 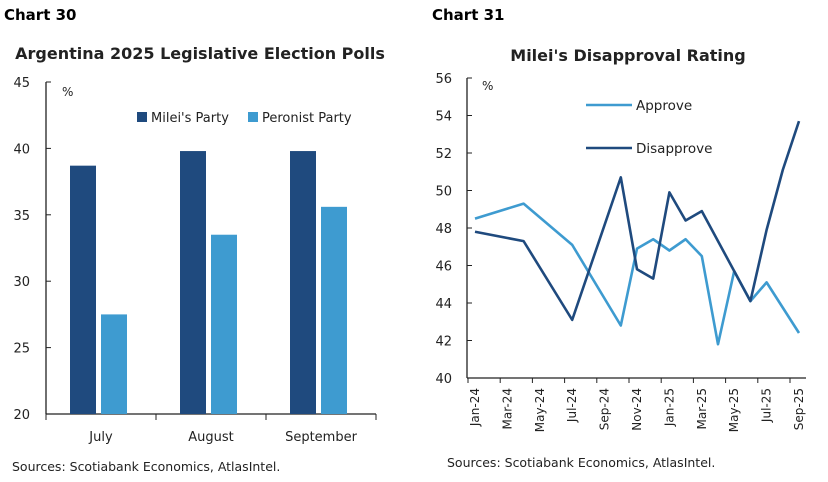 What do you see at coordinates (100, 437) in the screenshot?
I see `x-tick-label: July` at bounding box center [100, 437].